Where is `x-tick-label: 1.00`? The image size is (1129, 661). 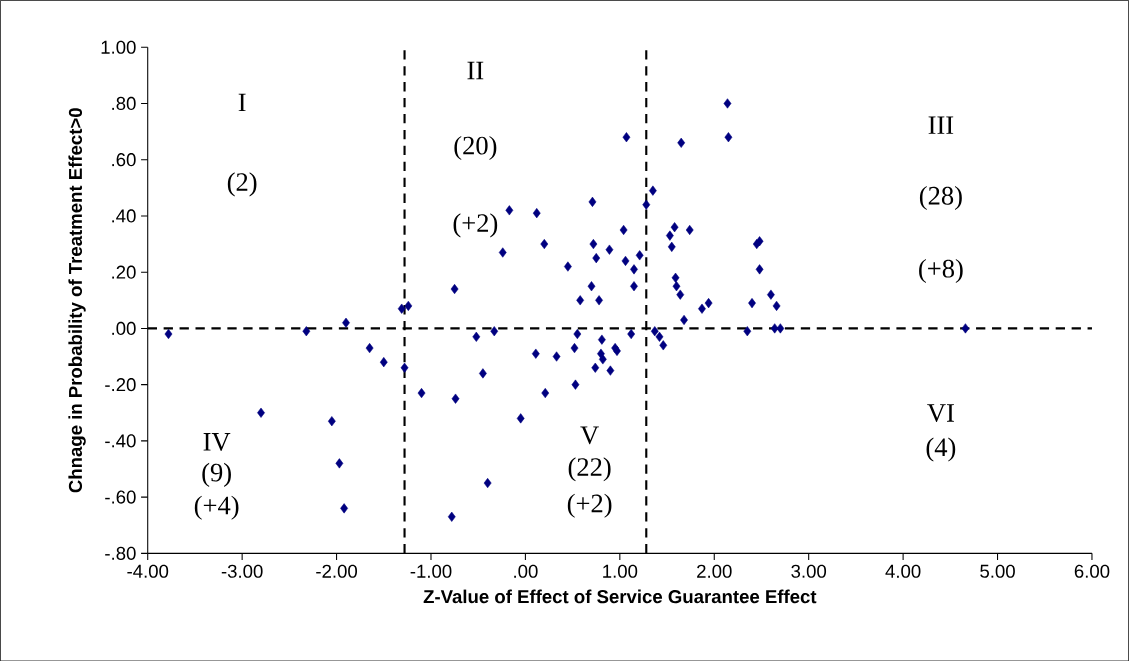
x-tick-label: 1.00 is located at coordinates (620, 571).